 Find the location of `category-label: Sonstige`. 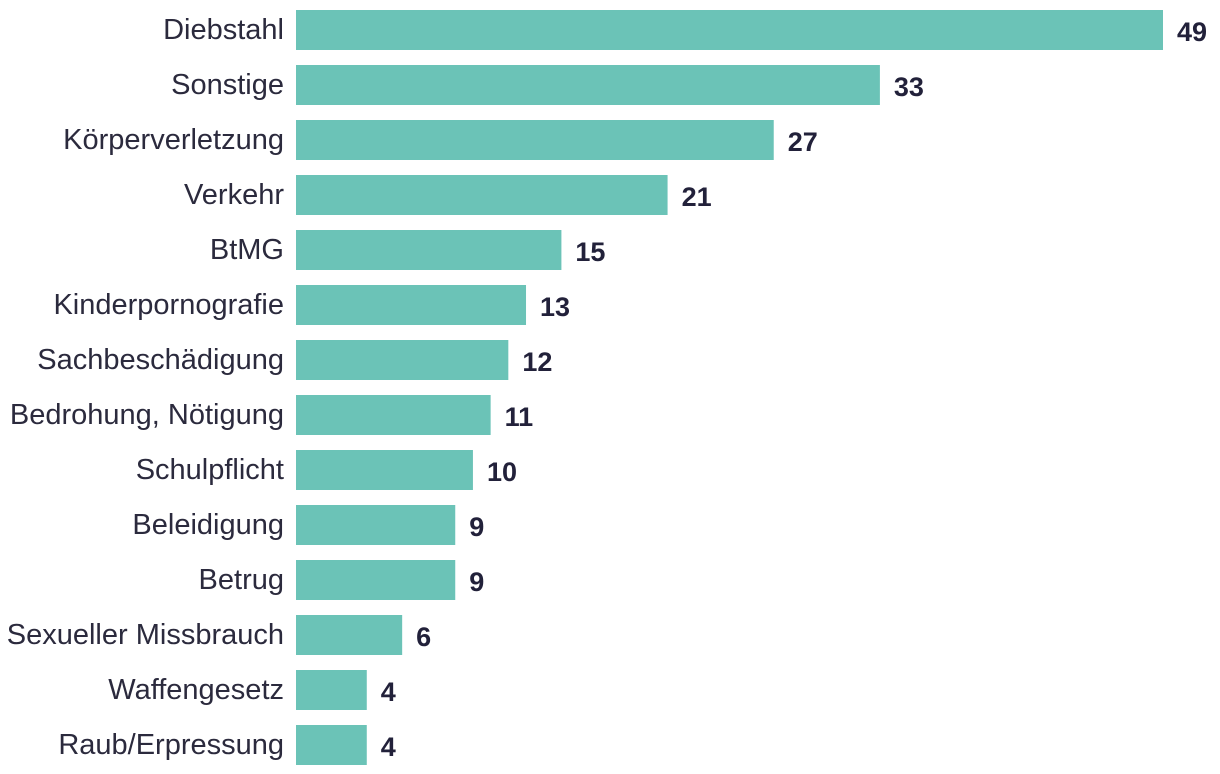

category-label: Sonstige is located at coordinates (227, 85).